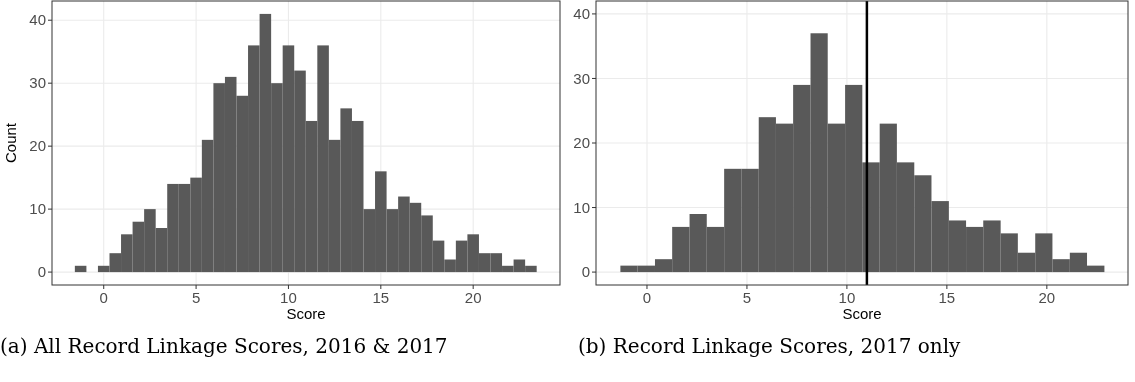 Image resolution: width=1135 pixels, height=382 pixels. Describe the element at coordinates (224, 346) in the screenshot. I see `text: (a) All Record Linkage Scores, 2016 & 2017` at that location.